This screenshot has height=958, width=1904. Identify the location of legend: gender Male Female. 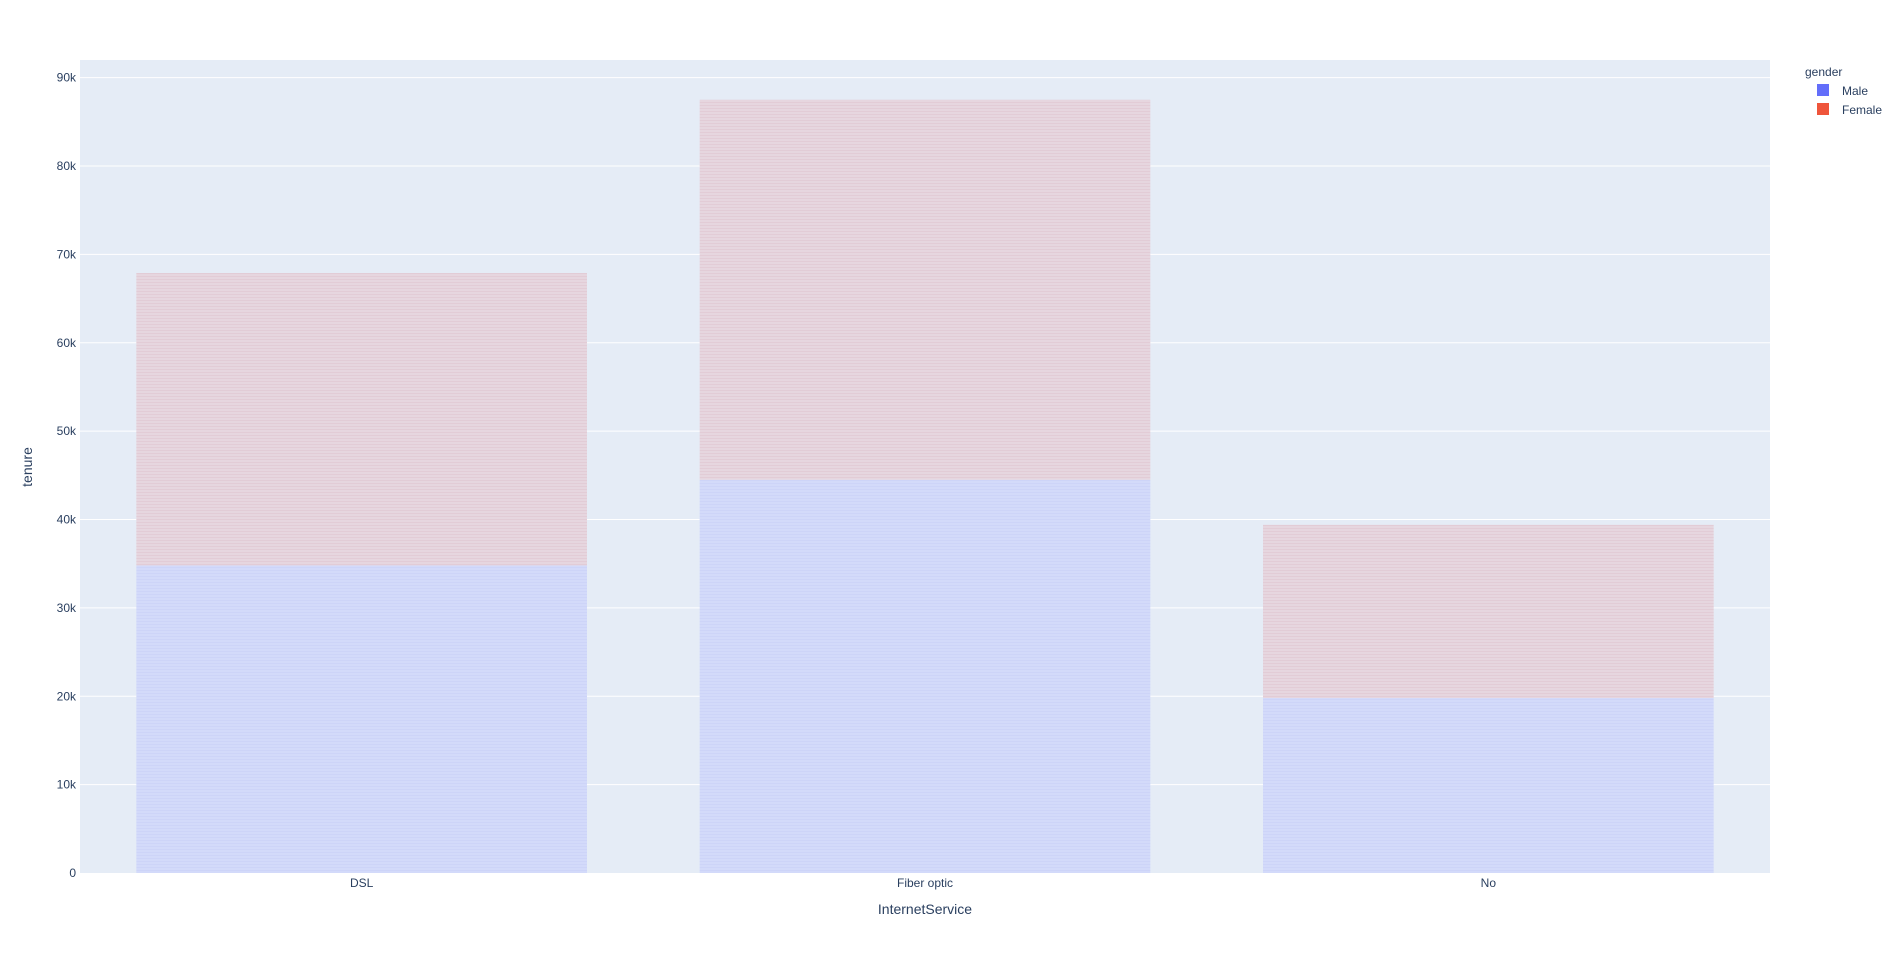
(1843, 91).